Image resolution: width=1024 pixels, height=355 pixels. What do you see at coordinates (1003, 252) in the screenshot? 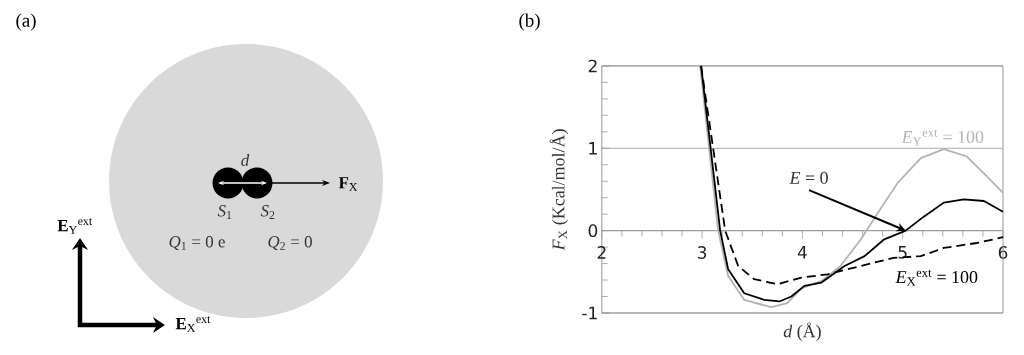
I see `x-tick-label: 6` at bounding box center [1003, 252].